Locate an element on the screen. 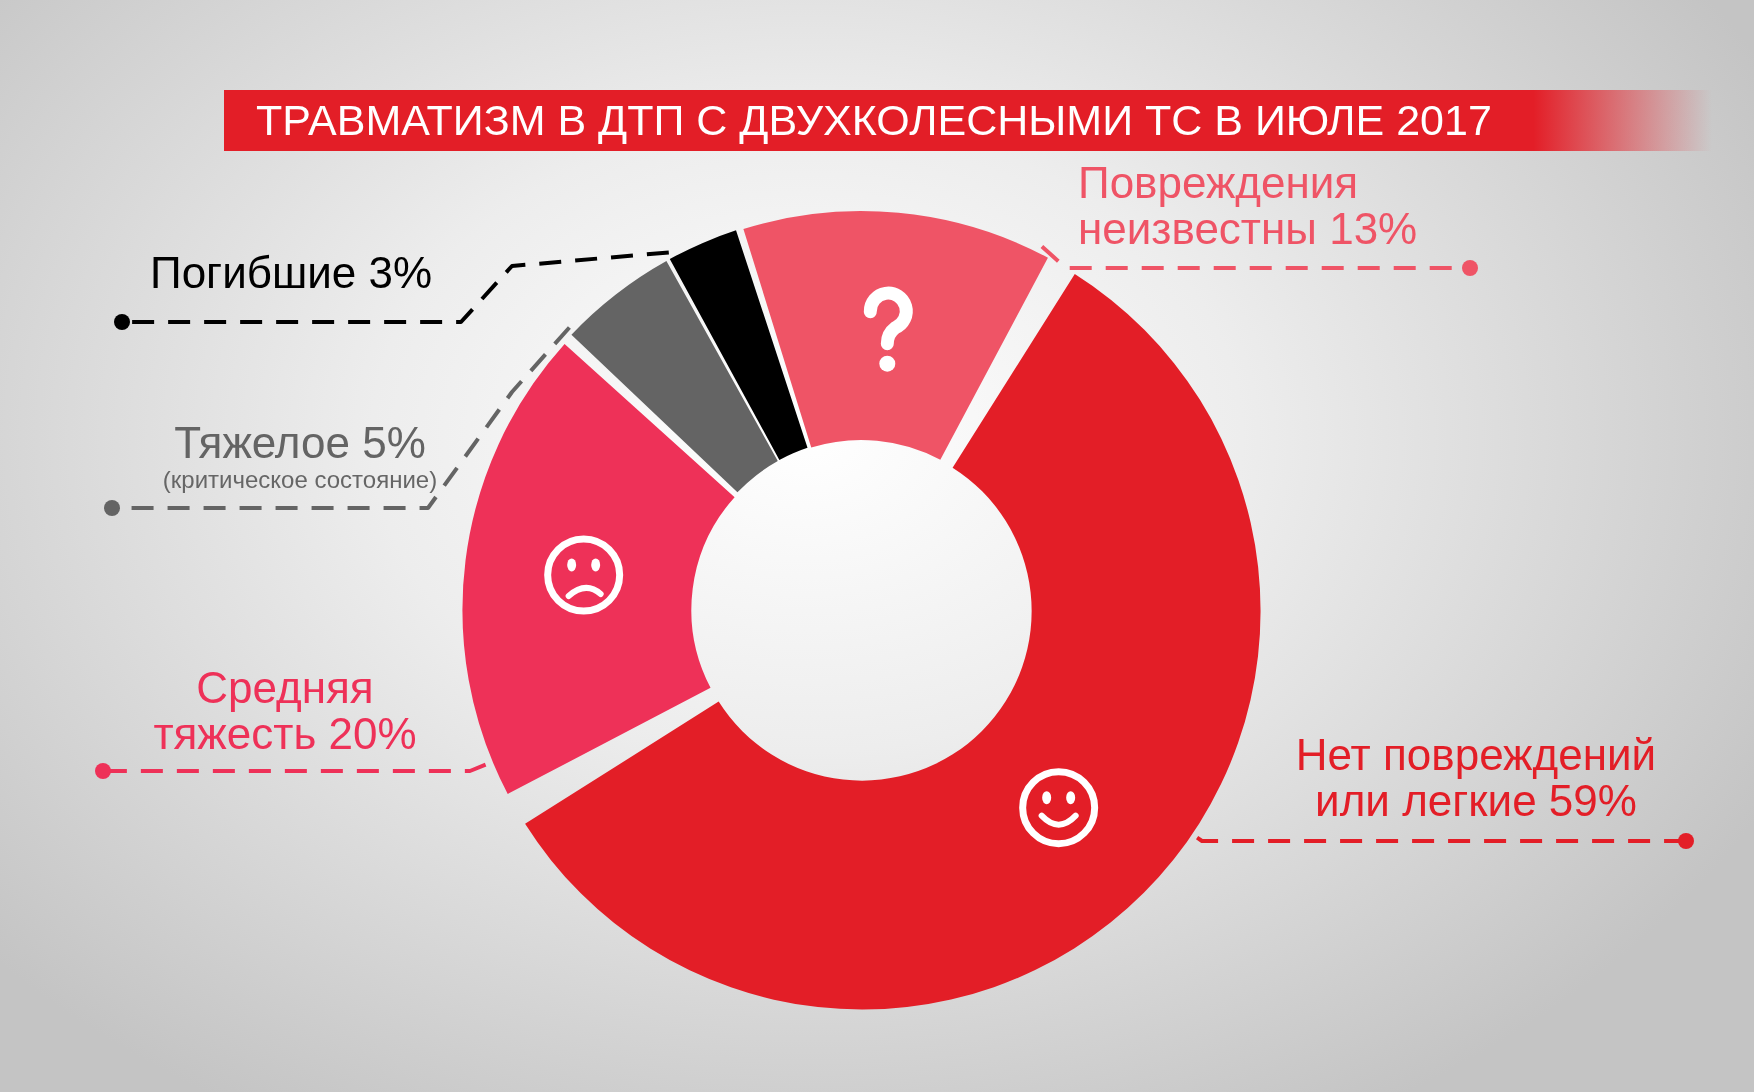 Image resolution: width=1754 pixels, height=1092 pixels. slice-label: Средняя тяжесть 20% is located at coordinates (285, 710).